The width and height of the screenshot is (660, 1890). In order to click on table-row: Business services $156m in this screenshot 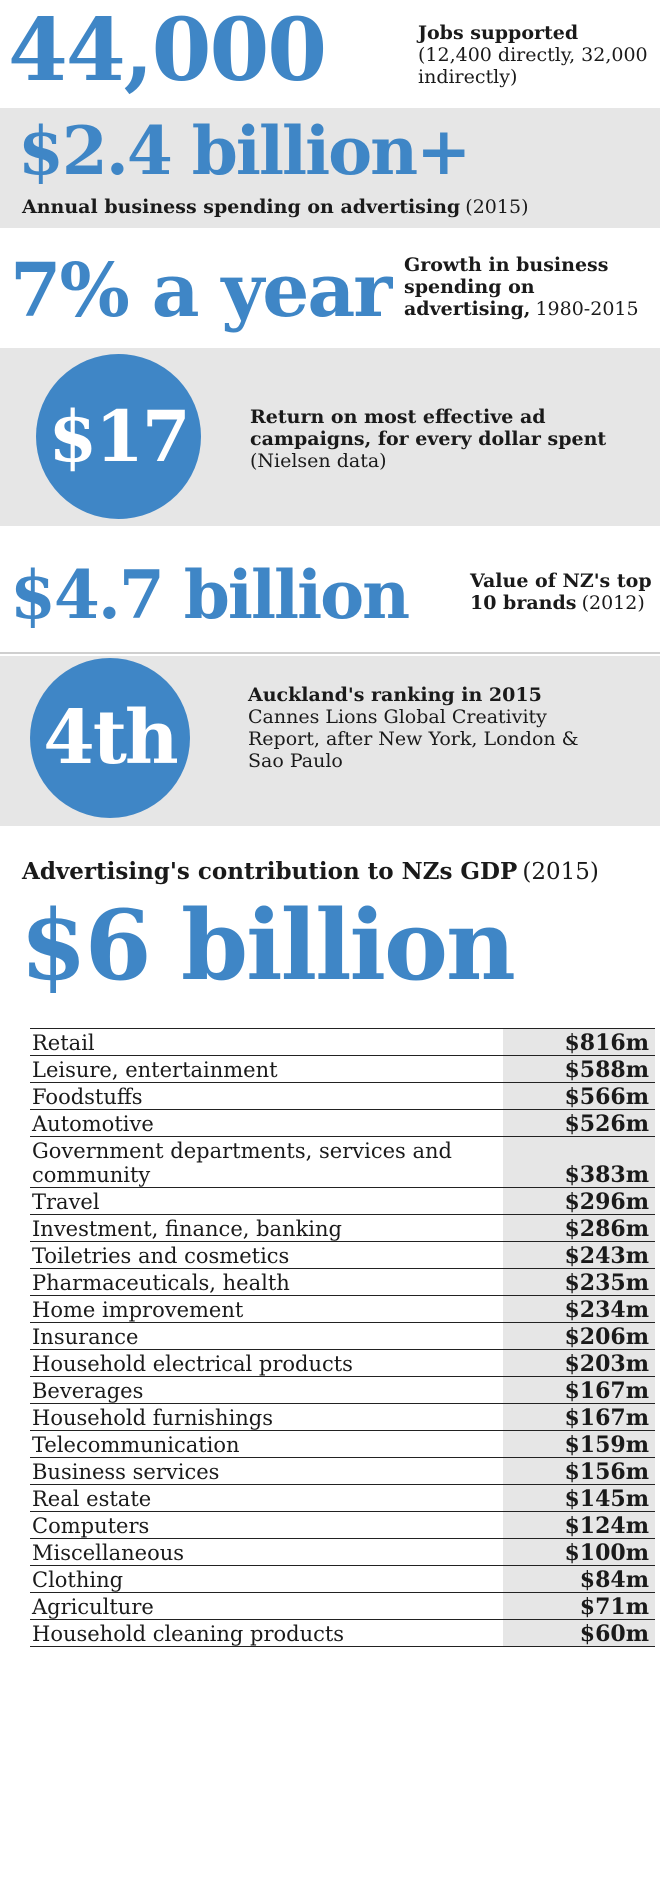, I will do `click(342, 1470)`.